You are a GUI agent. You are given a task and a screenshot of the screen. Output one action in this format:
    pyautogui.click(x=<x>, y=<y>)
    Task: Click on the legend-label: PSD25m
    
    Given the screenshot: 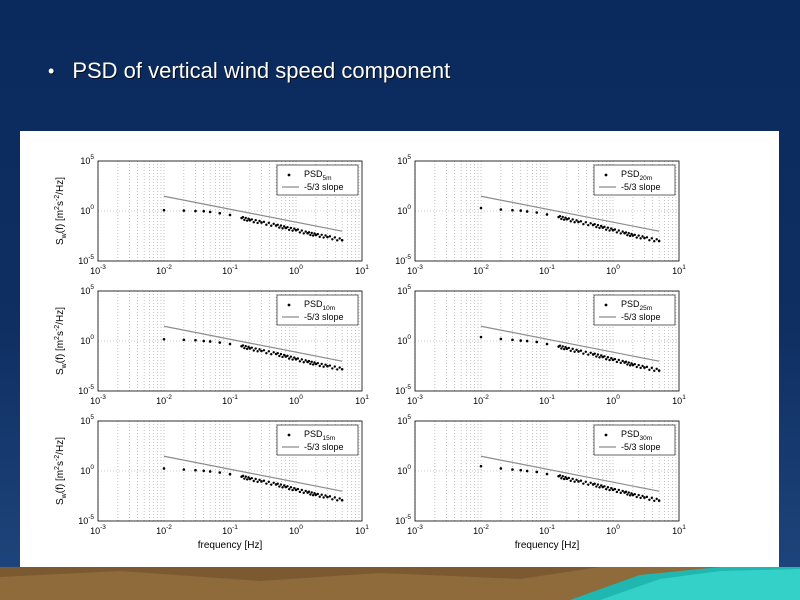 What is the action you would take?
    pyautogui.click(x=636, y=305)
    